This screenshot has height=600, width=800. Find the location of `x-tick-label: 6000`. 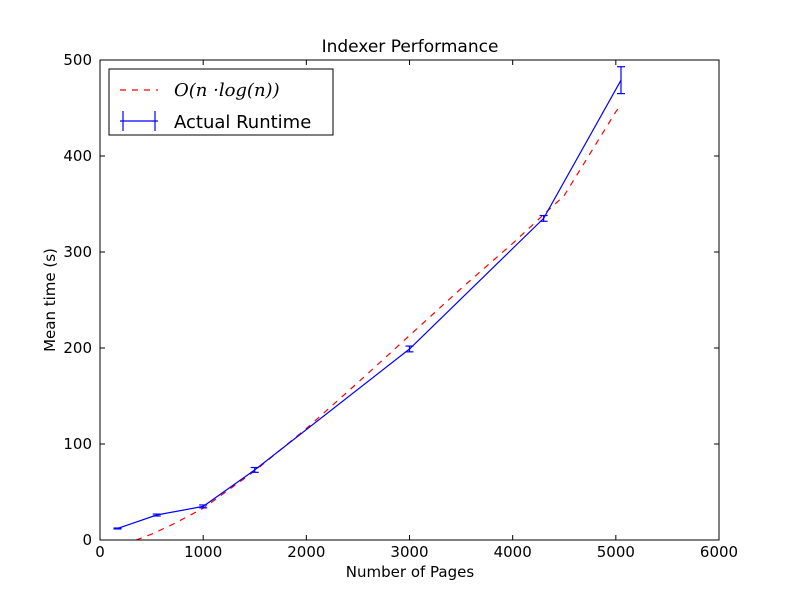

x-tick-label: 6000 is located at coordinates (719, 552).